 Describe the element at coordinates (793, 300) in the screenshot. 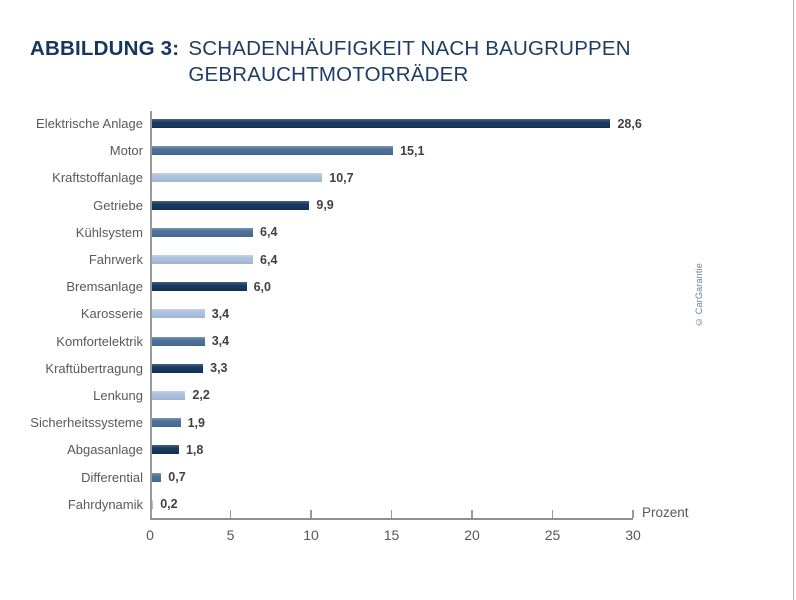

I see `page-edge-line` at that location.